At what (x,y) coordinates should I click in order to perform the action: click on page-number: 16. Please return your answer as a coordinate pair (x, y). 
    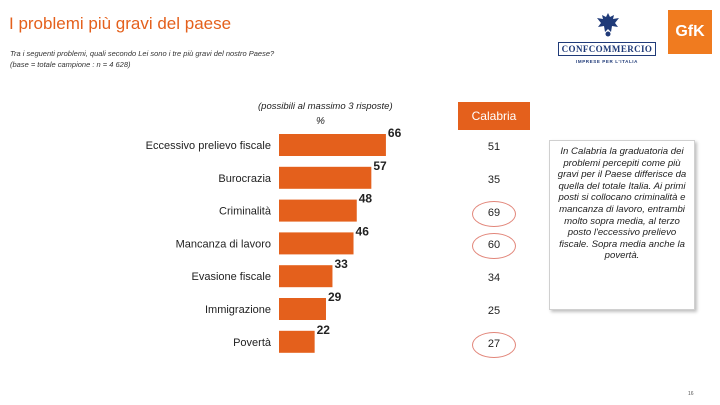
    Looking at the image, I should click on (691, 394).